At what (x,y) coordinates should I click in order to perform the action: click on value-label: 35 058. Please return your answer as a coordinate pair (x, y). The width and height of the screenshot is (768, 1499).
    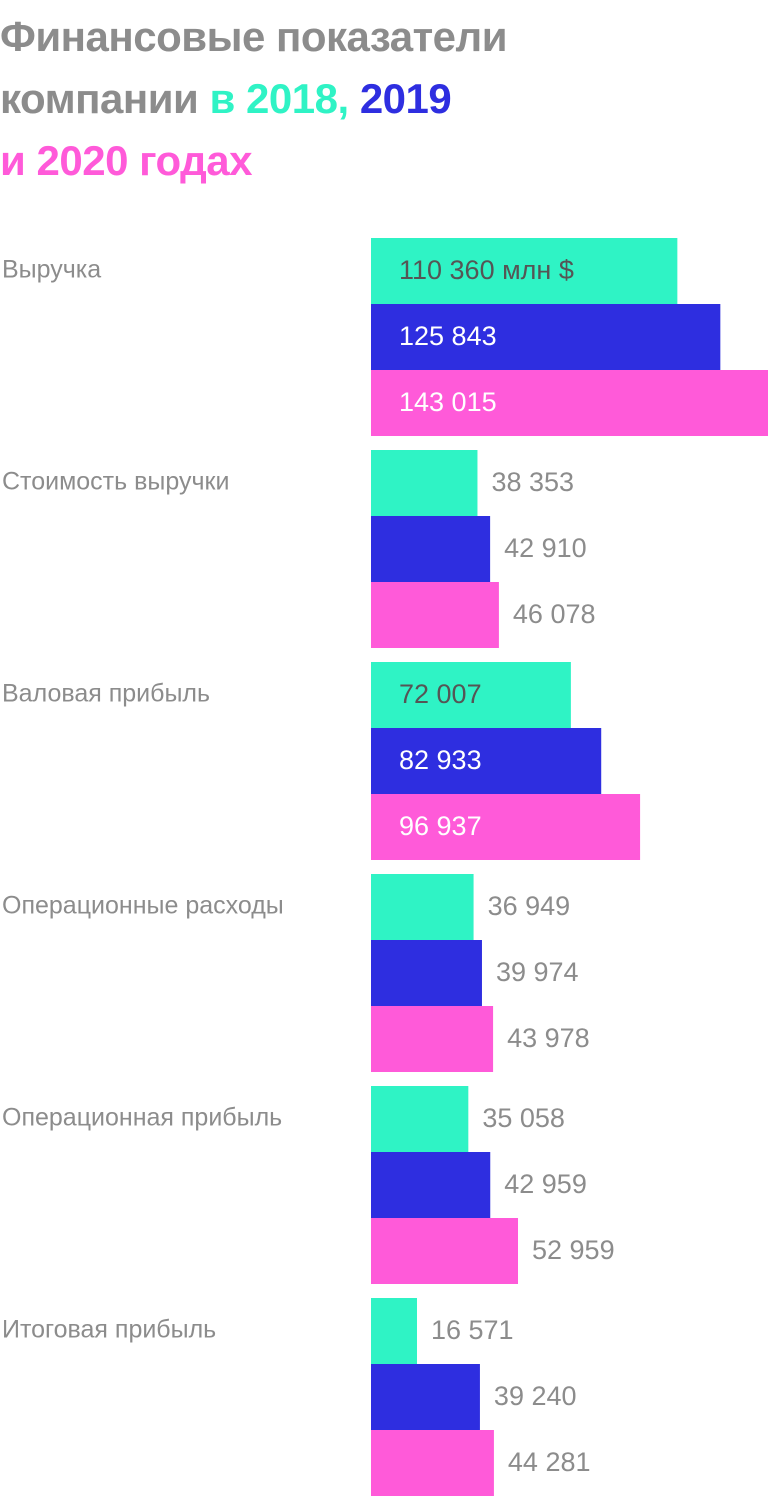
    Looking at the image, I should click on (523, 1118).